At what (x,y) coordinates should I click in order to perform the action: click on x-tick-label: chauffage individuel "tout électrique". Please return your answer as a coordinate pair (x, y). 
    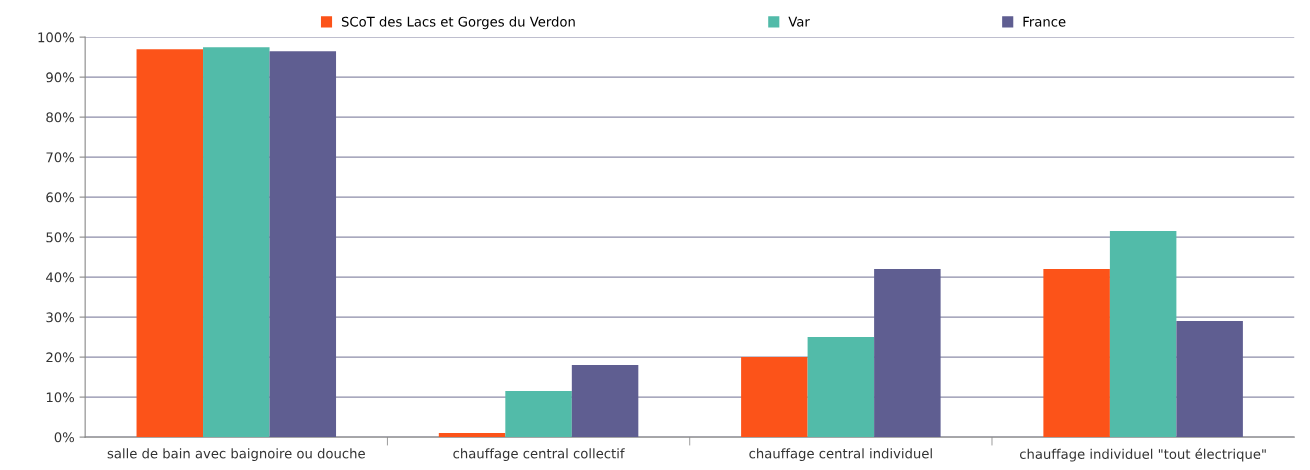
    Looking at the image, I should click on (1142, 455).